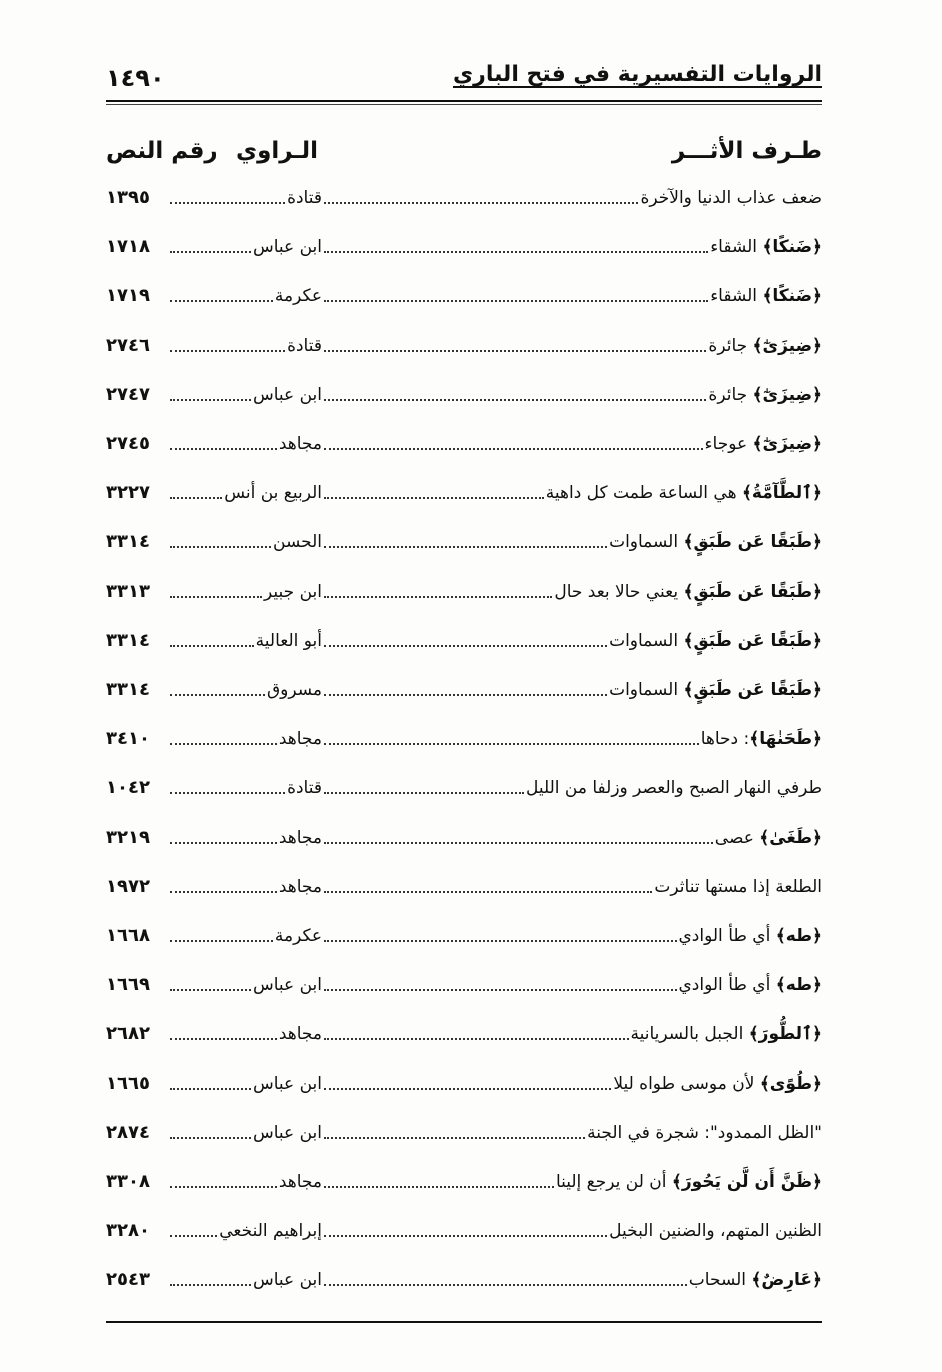  Describe the element at coordinates (737, 837) in the screenshot. I see `entry-gloss: عصى` at that location.